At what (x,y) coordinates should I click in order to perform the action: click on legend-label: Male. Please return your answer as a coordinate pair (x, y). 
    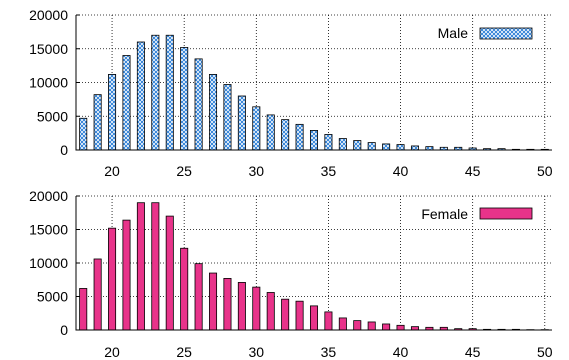
    Looking at the image, I should click on (453, 33).